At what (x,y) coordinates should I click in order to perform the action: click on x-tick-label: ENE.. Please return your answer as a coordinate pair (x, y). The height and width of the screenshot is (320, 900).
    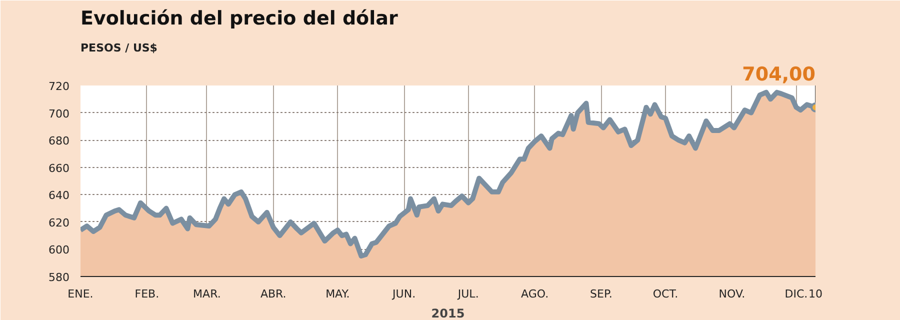
    Looking at the image, I should click on (81, 294).